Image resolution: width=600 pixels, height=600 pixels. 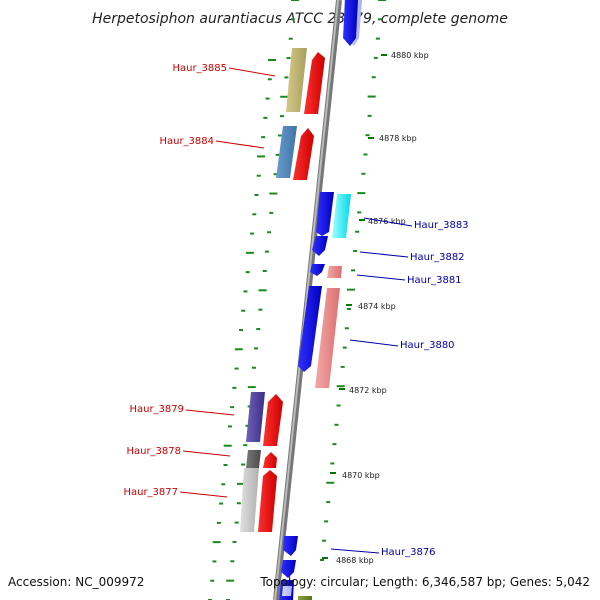 I want to click on accession-text: Accession: NC_009972, so click(x=76, y=582).